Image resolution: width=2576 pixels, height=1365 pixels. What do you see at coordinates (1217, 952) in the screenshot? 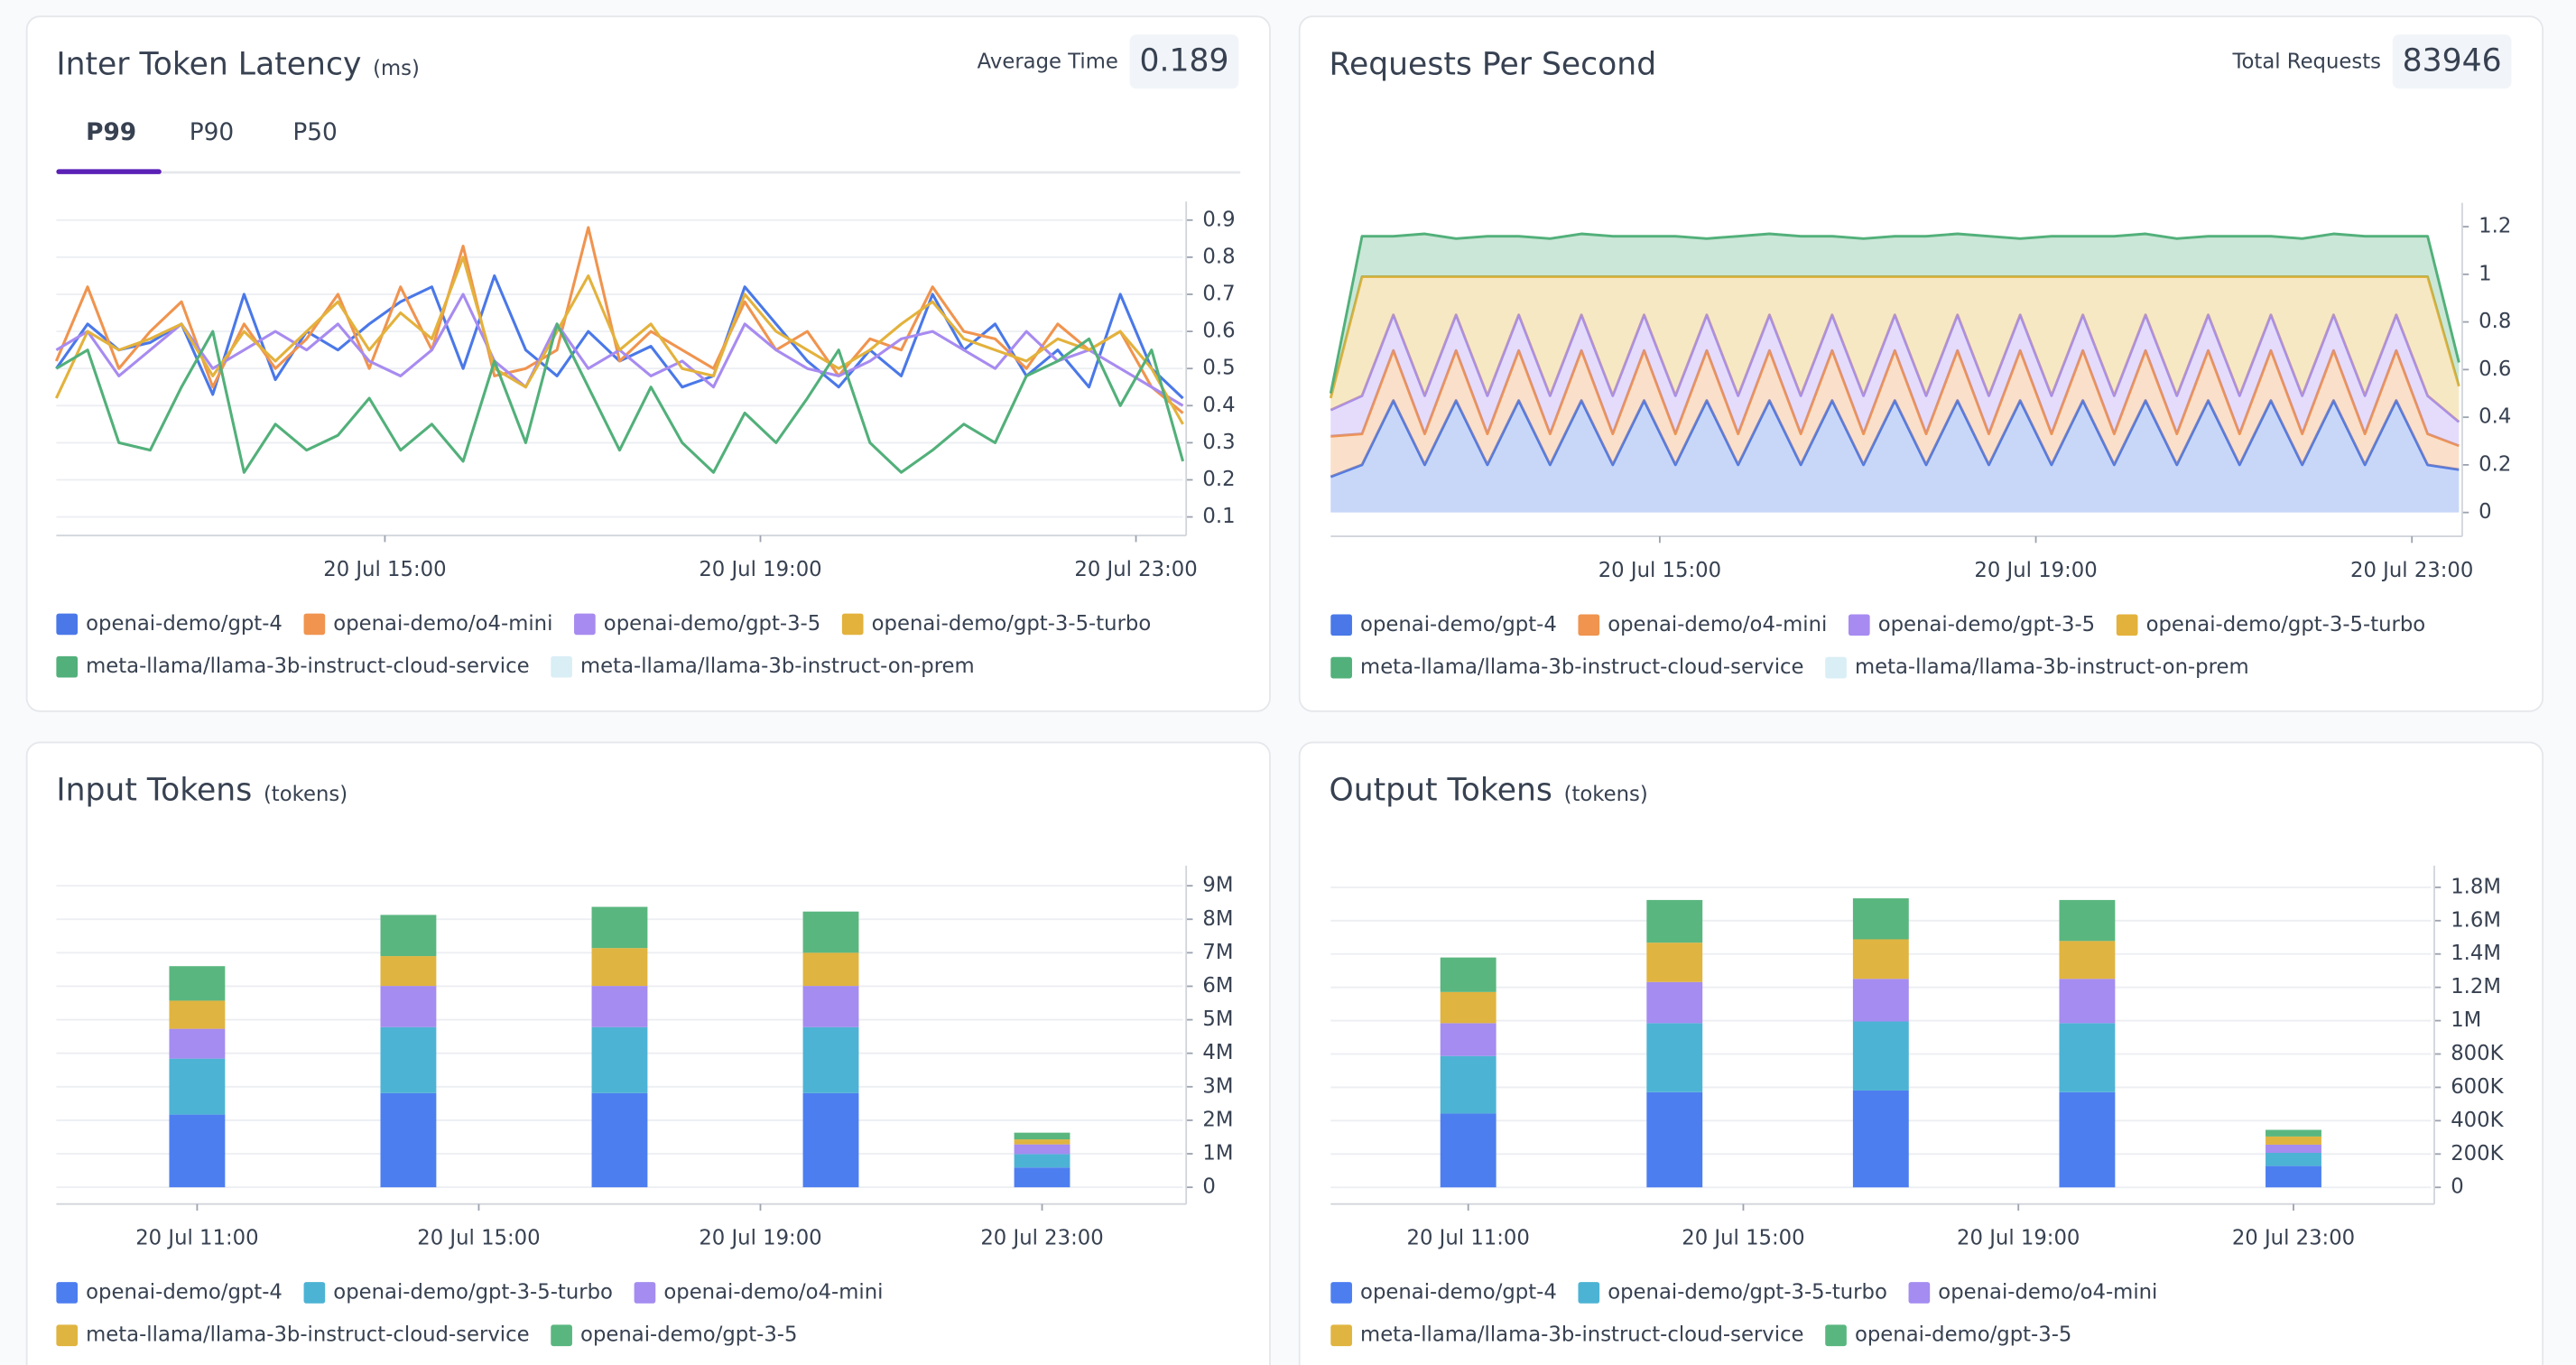
I see `y-tick-label: 7M` at bounding box center [1217, 952].